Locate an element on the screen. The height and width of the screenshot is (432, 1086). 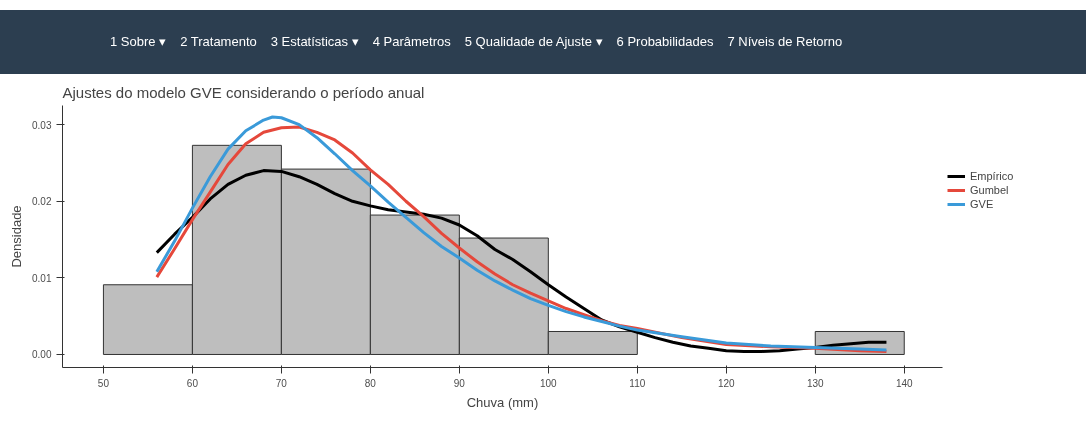
y-tick-label: 0.01 is located at coordinates (42, 278).